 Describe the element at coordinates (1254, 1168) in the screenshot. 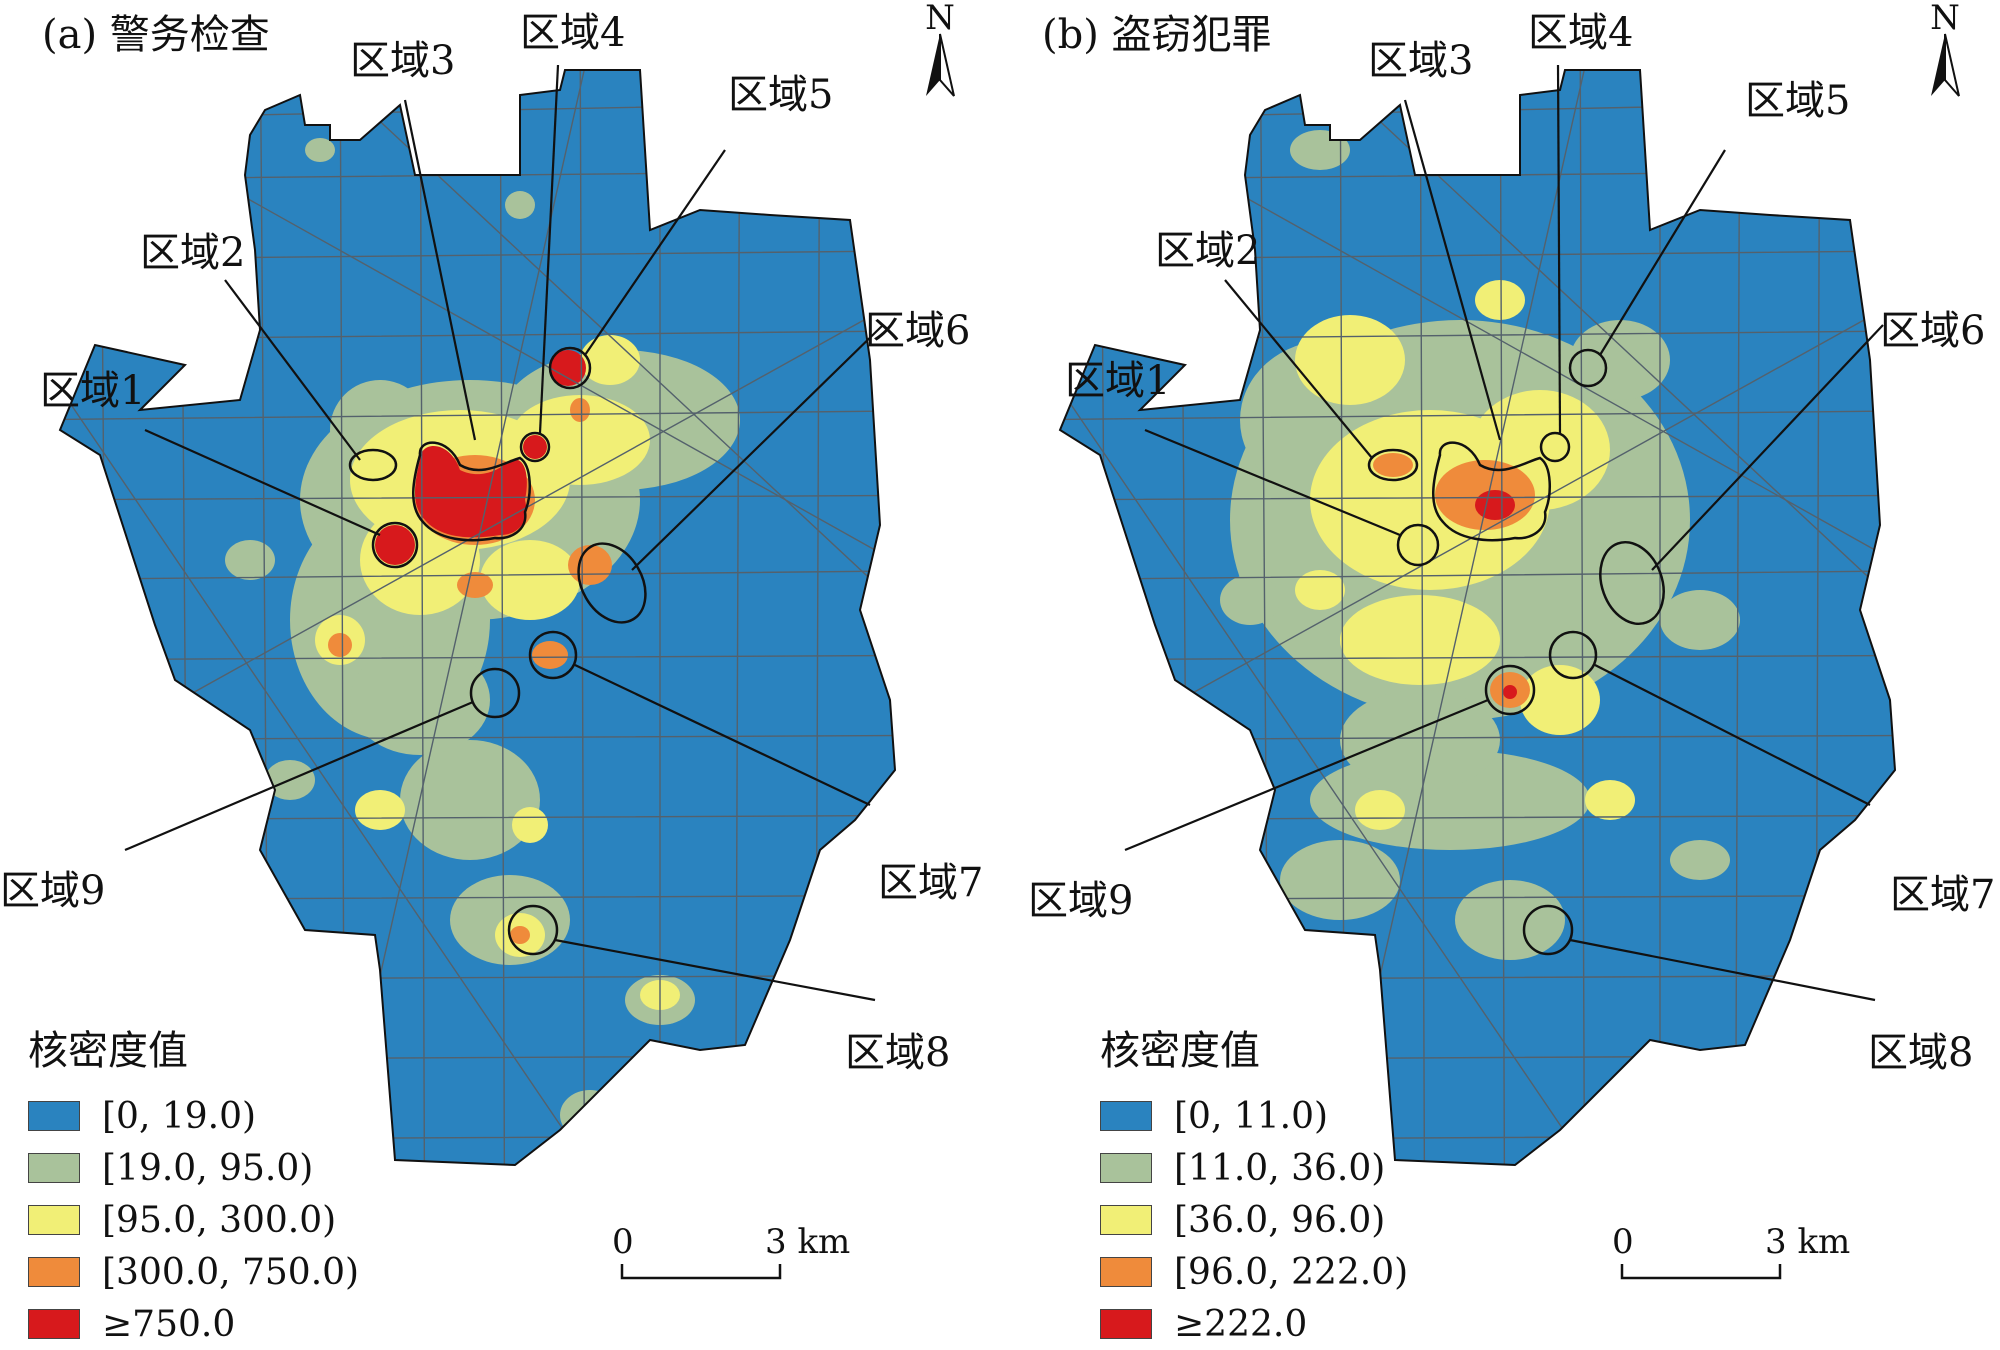

I see `legend-item: [11.0, 36.0)` at that location.